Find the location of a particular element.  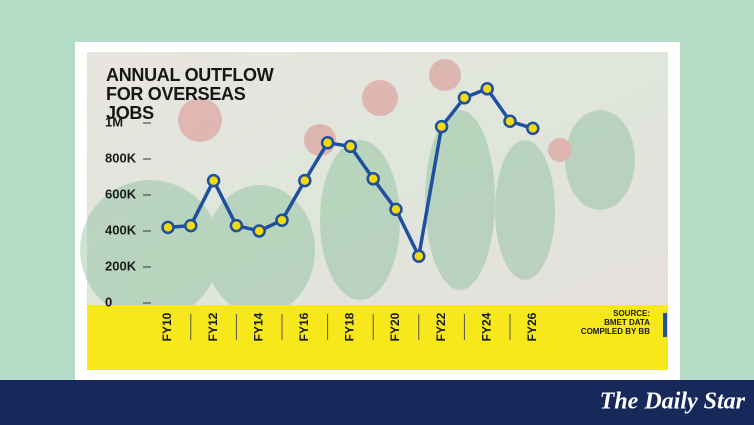

x-band is located at coordinates (377, 337).